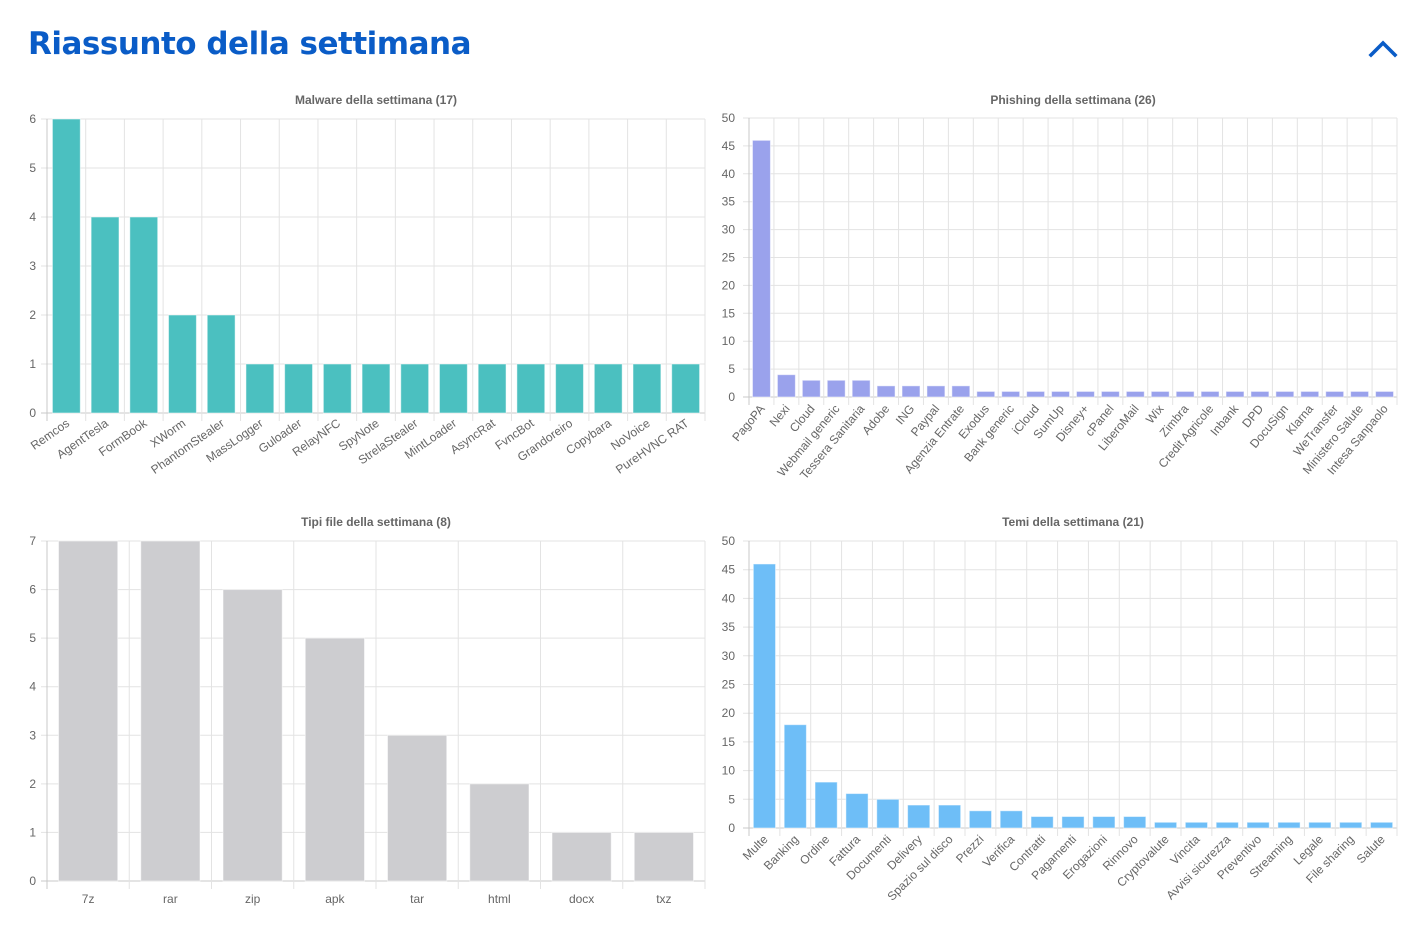 The image size is (1423, 938). Describe the element at coordinates (499, 832) in the screenshot. I see `bar-html: html: 2` at that location.